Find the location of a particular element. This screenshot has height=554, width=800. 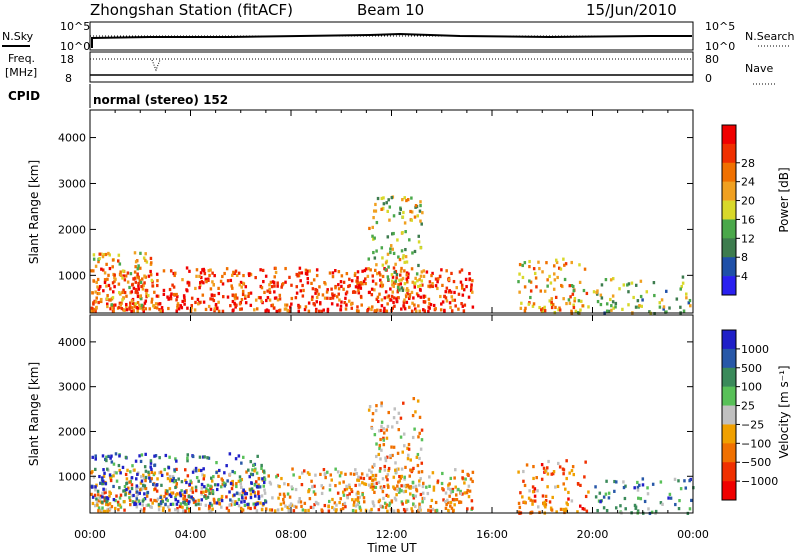

colorbar-tick-label: 500 is located at coordinates (751, 368).